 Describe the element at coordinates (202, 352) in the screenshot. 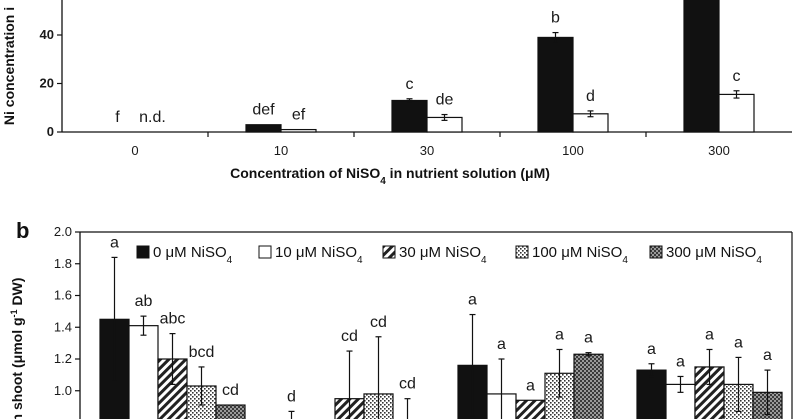

I see `significance-letter-b: bcd` at that location.